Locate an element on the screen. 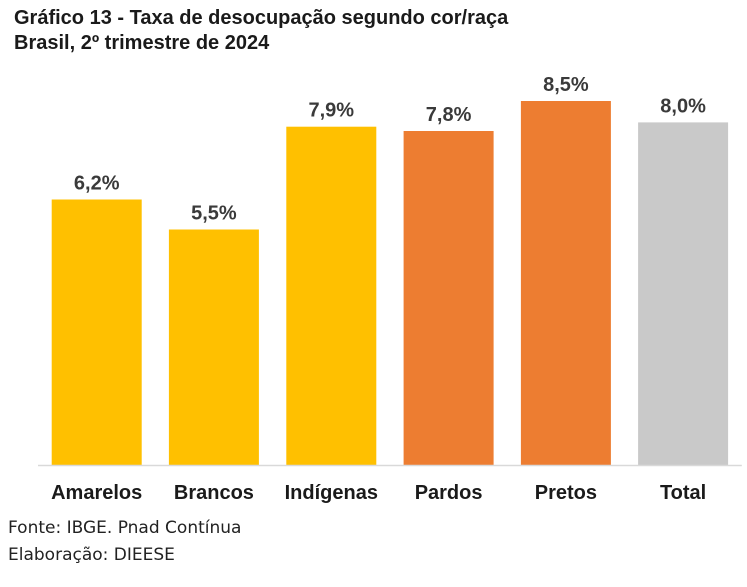 Image resolution: width=747 pixels, height=587 pixels. data-label: 8,0% is located at coordinates (683, 106).